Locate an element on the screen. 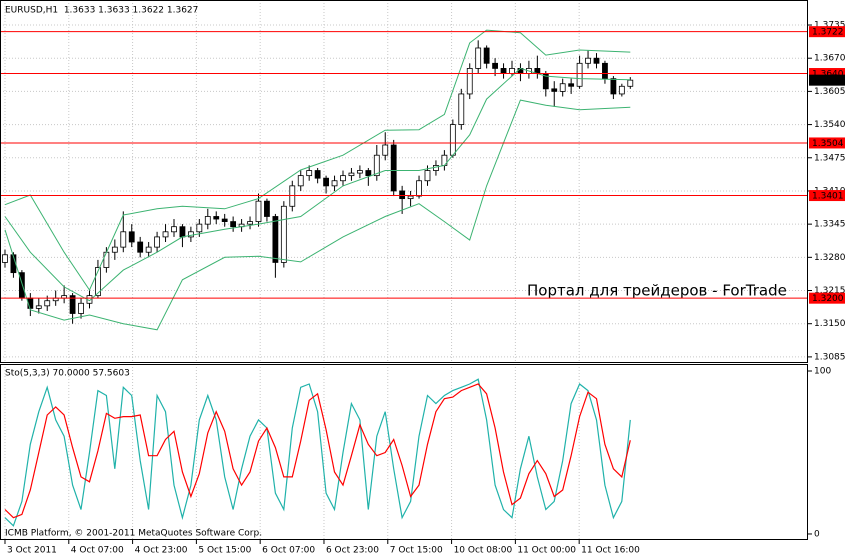 The width and height of the screenshot is (845, 558). chart-title: EURUSD,H1 1.3633 1.3633 1.3622 1.3627 is located at coordinates (101, 11).